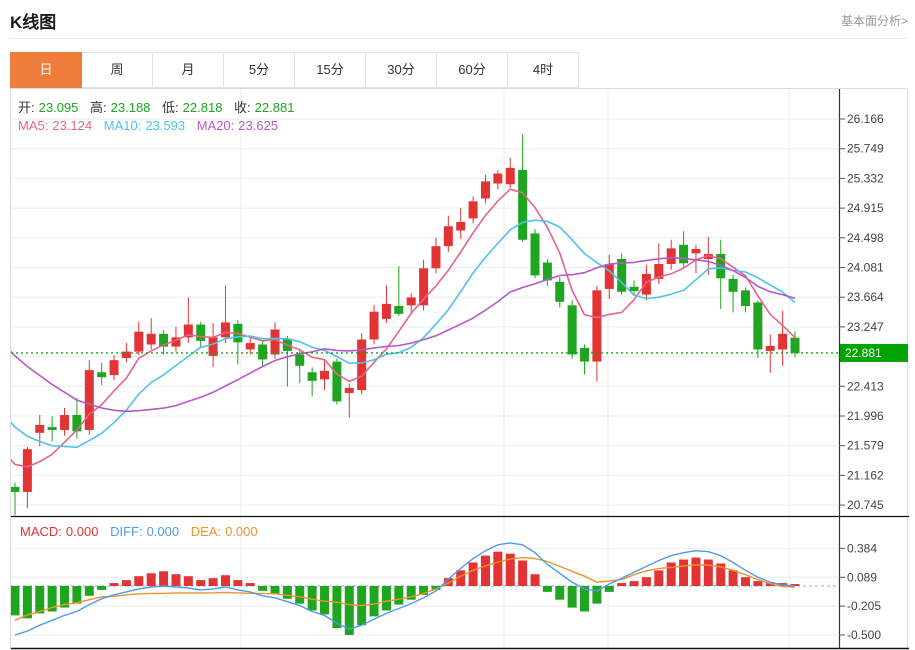  I want to click on ma20-value: 23.625, so click(258, 125).